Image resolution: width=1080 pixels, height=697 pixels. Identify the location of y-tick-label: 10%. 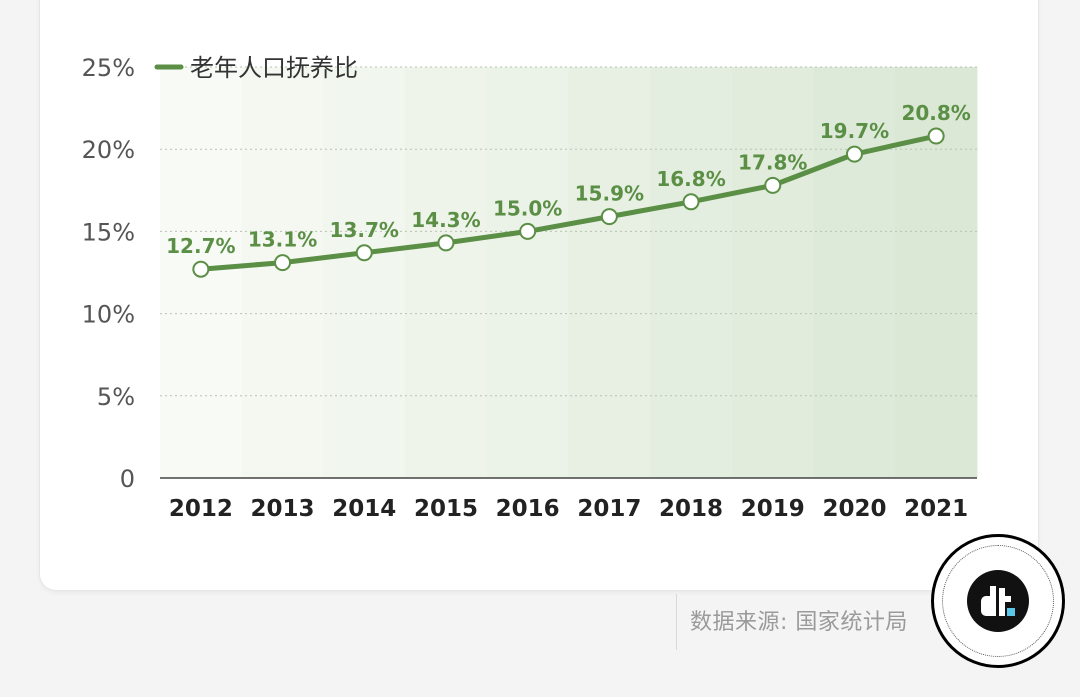
(108, 315).